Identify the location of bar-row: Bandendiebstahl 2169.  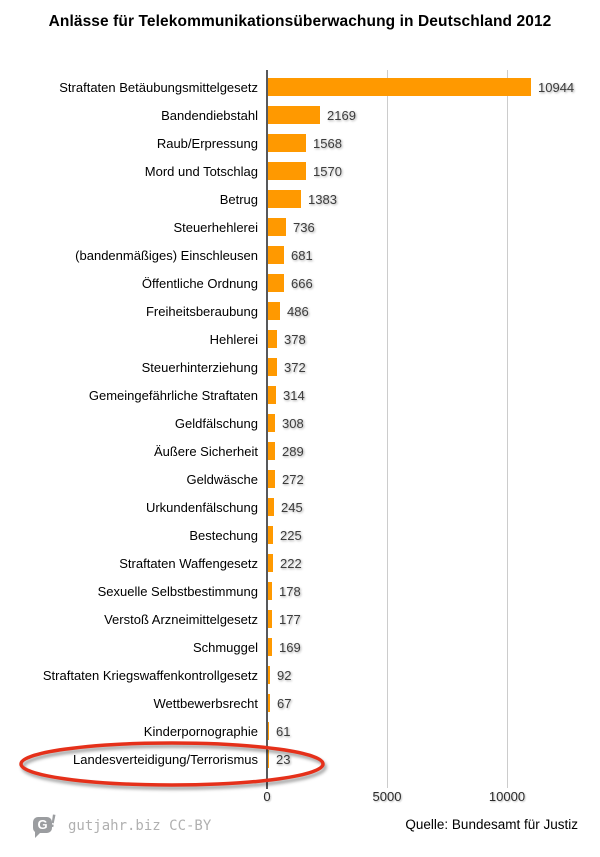
(300, 115).